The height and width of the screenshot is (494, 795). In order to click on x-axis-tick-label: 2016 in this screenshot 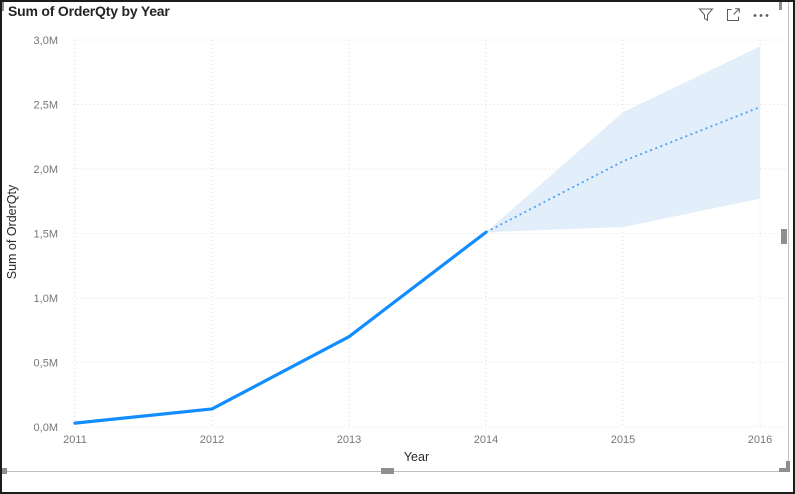, I will do `click(760, 440)`.